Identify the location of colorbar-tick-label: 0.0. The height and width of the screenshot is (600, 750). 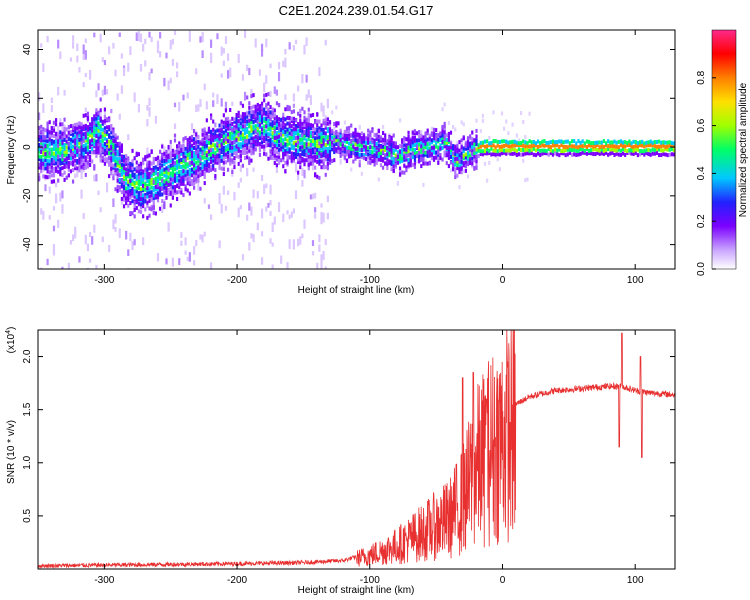
(701, 269).